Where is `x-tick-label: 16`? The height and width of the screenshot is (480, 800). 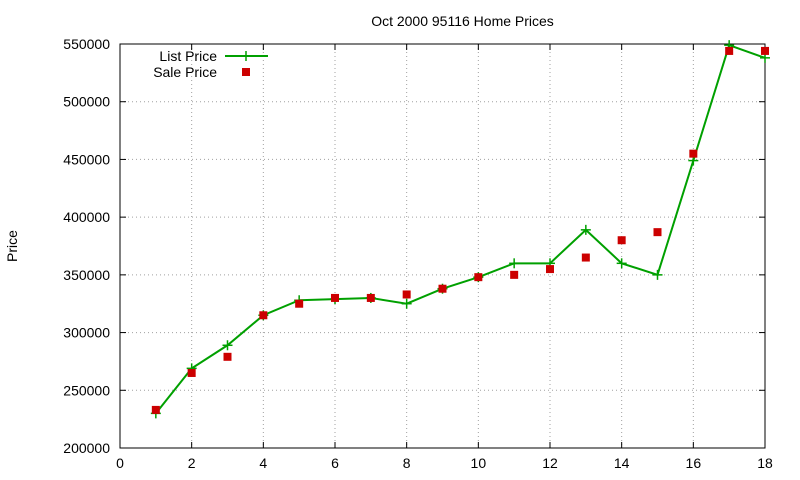 x-tick-label: 16 is located at coordinates (694, 463).